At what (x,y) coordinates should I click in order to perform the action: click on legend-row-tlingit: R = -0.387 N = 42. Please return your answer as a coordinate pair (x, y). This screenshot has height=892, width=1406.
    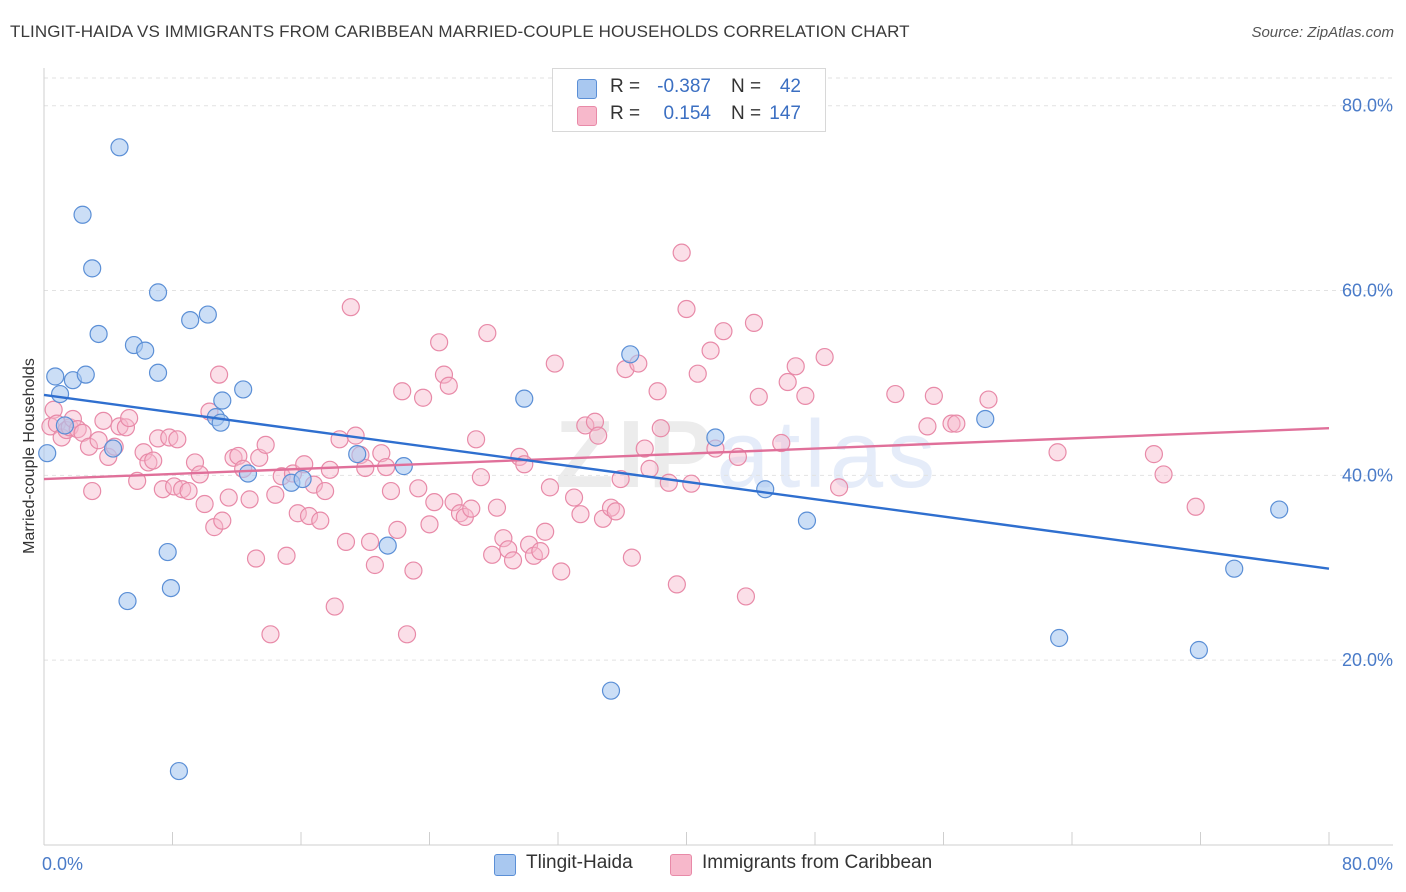
    Looking at the image, I should click on (689, 88).